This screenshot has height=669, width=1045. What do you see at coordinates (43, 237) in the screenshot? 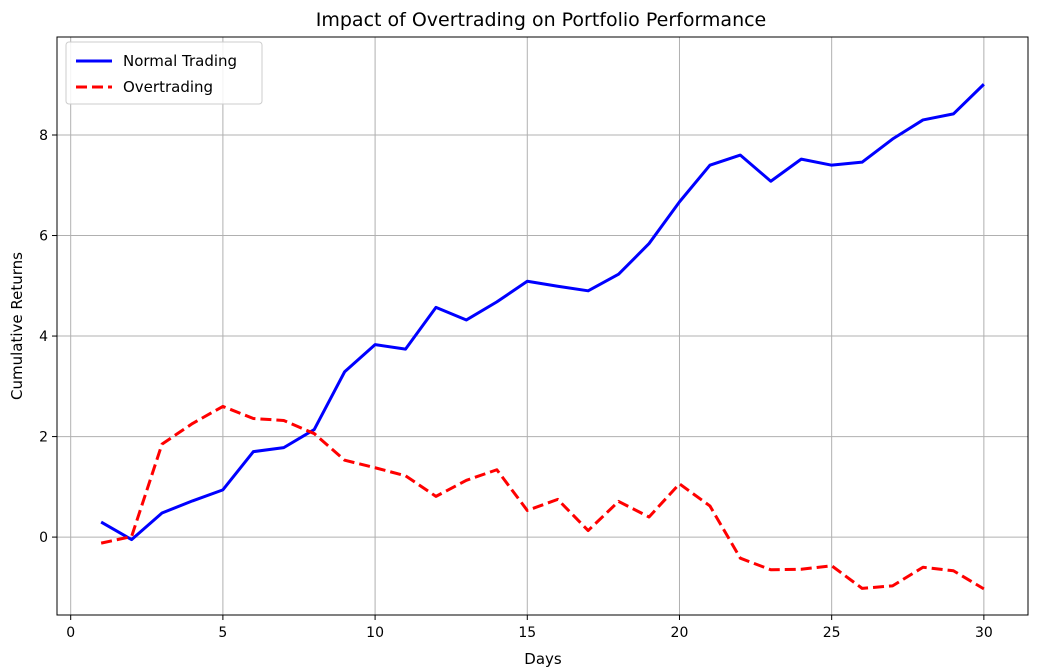
I see `y-tick-label: 6` at bounding box center [43, 237].